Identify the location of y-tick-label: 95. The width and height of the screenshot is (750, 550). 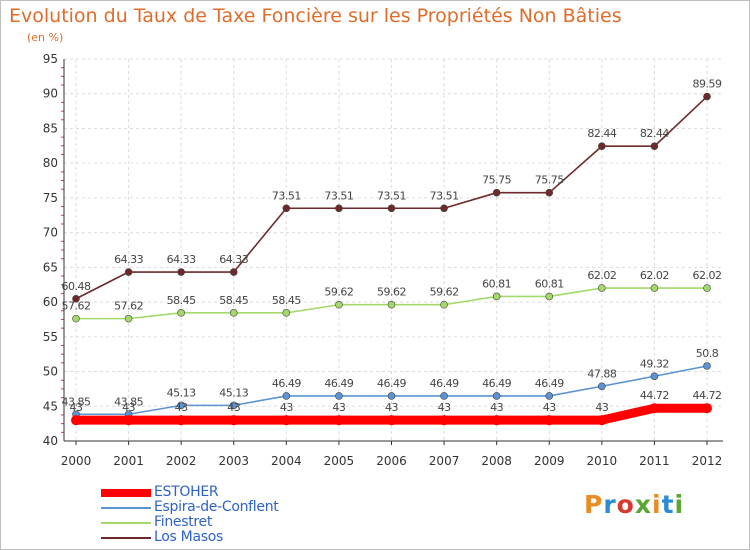
(50, 59).